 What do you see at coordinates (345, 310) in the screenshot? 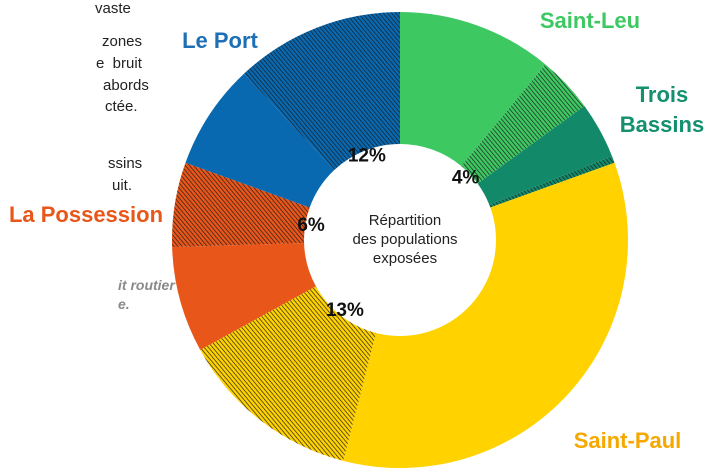
I see `value-label: 13%` at bounding box center [345, 310].